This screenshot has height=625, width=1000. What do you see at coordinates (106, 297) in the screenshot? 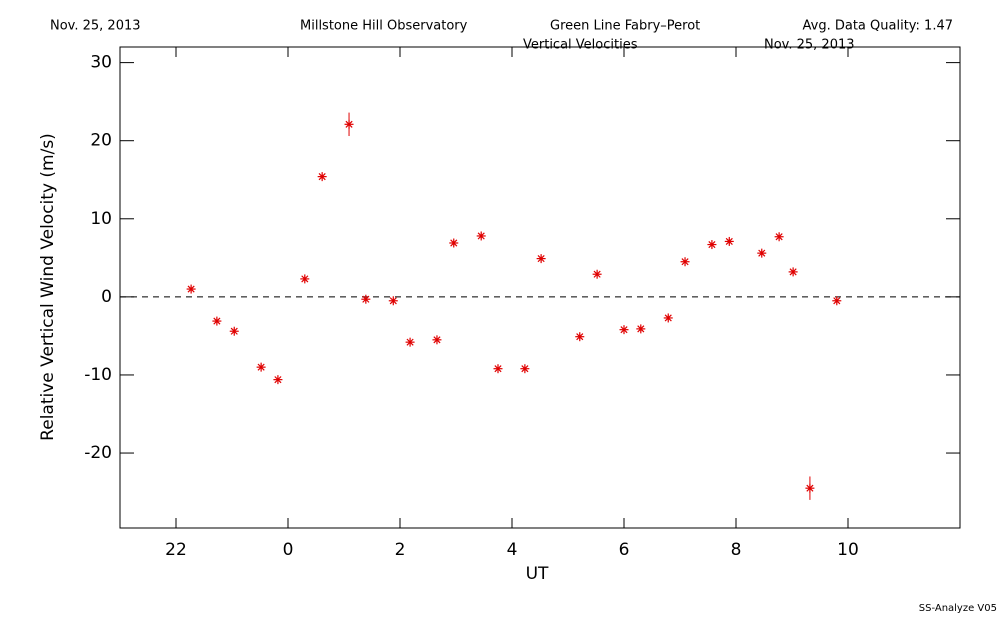
I see `y-tick-label: 0` at bounding box center [106, 297].